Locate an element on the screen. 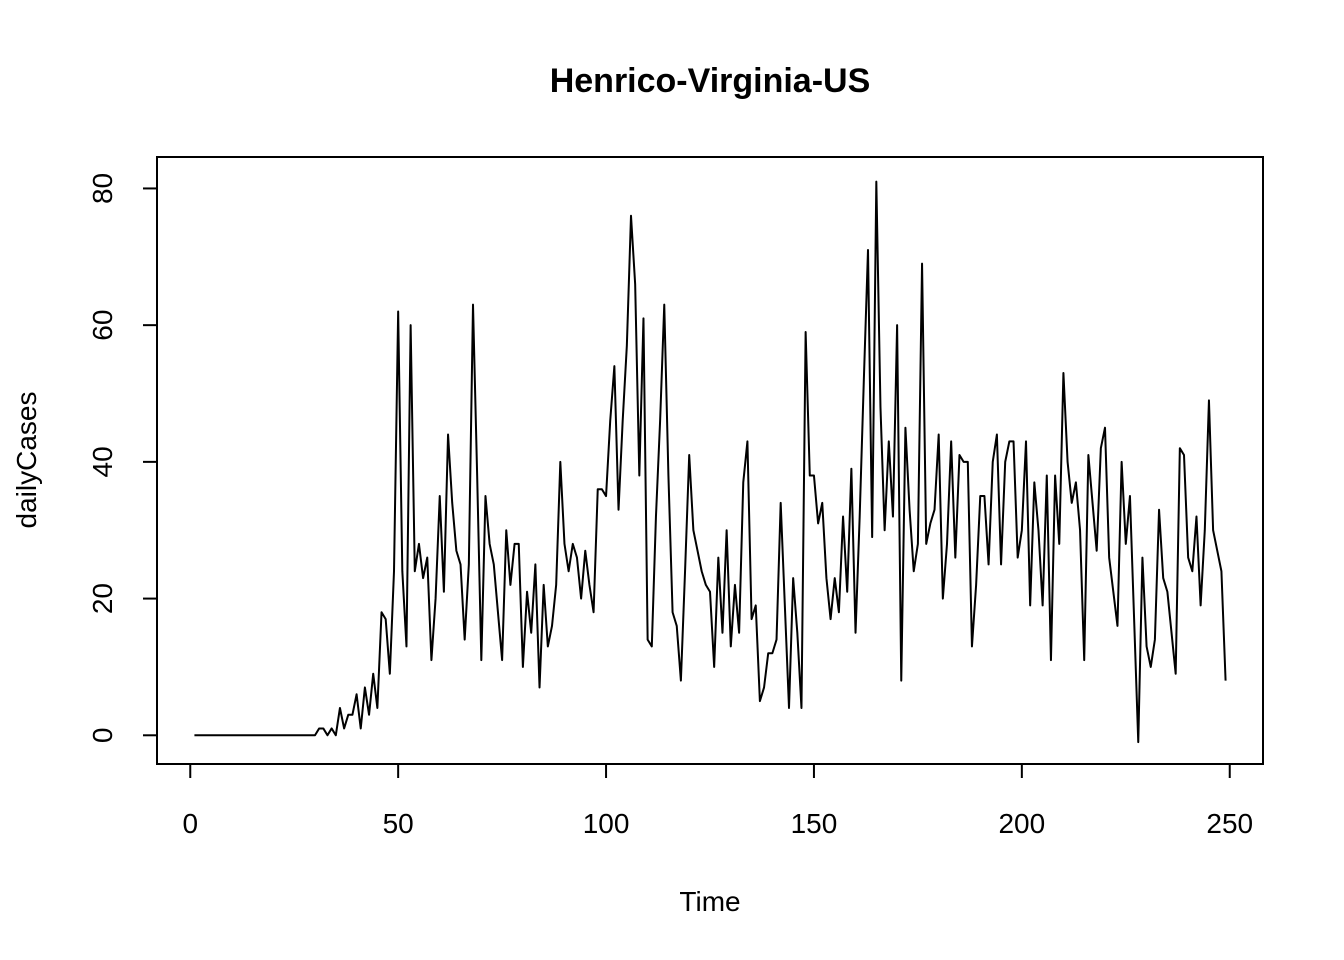 Image resolution: width=1344 pixels, height=960 pixels. x-axis-label: Time is located at coordinates (709, 901).